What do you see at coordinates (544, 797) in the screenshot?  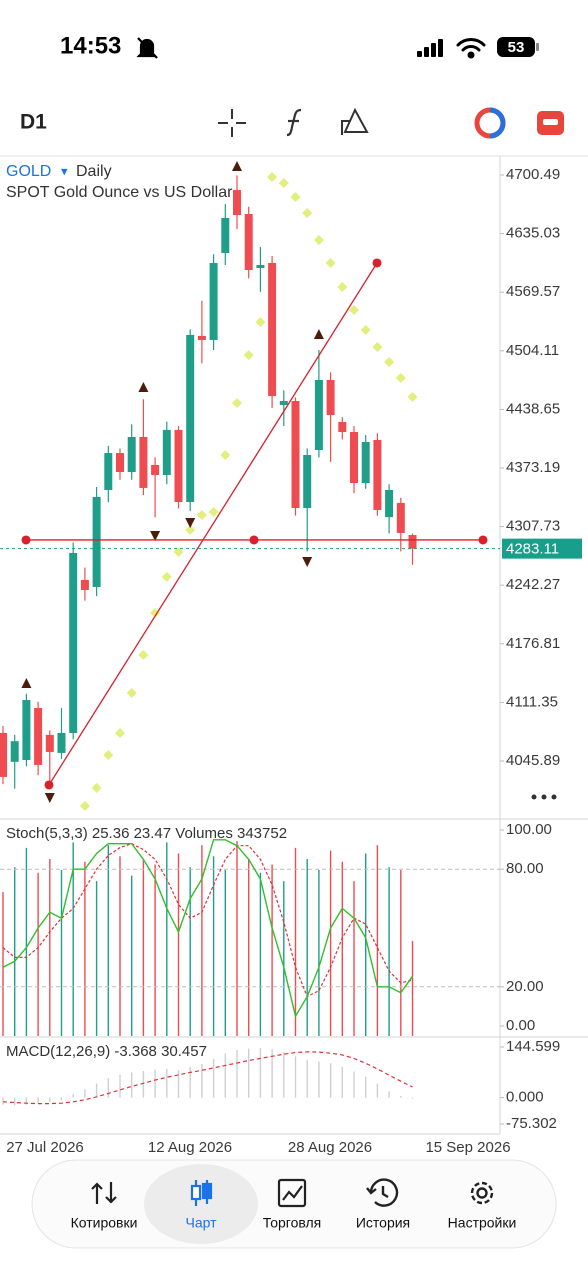 I see `more-button` at bounding box center [544, 797].